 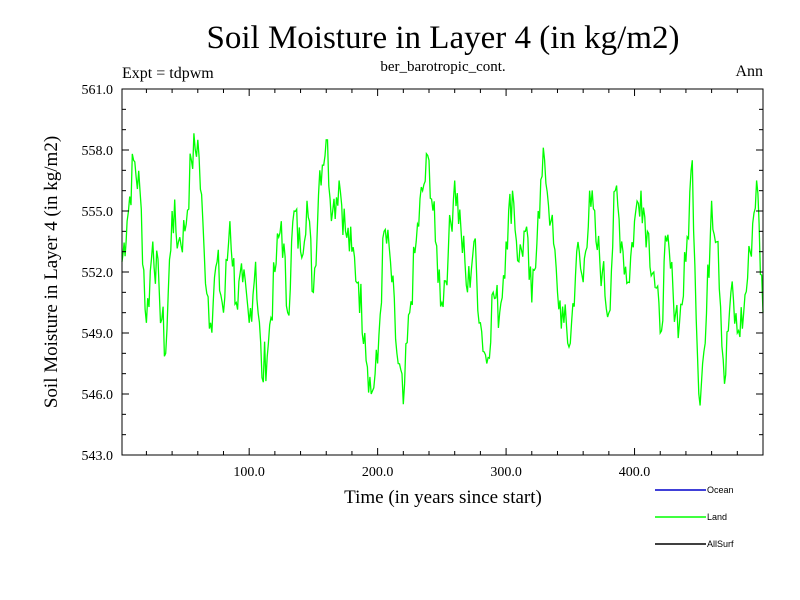 What do you see at coordinates (720, 544) in the screenshot?
I see `legend-label-allsurf: AllSurf` at bounding box center [720, 544].